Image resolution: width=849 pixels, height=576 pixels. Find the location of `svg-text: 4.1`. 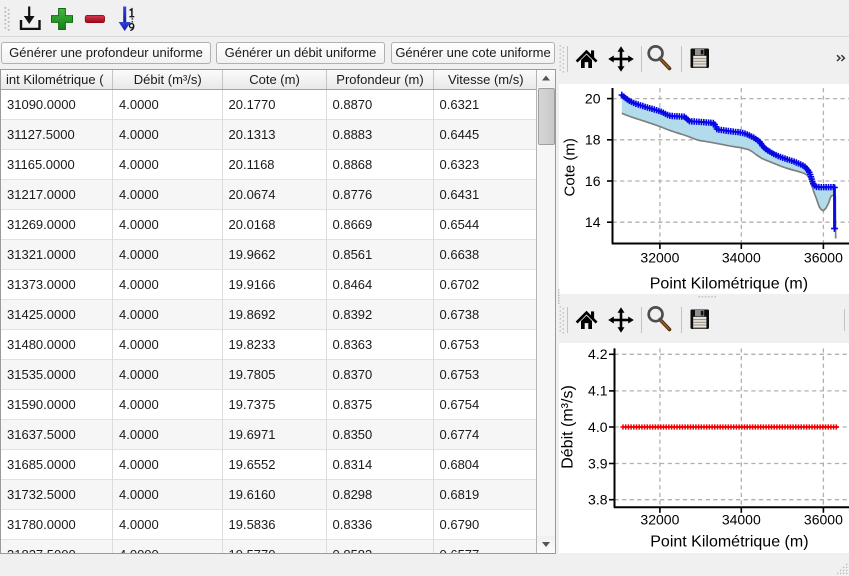

svg-text: 4.1 is located at coordinates (598, 391).